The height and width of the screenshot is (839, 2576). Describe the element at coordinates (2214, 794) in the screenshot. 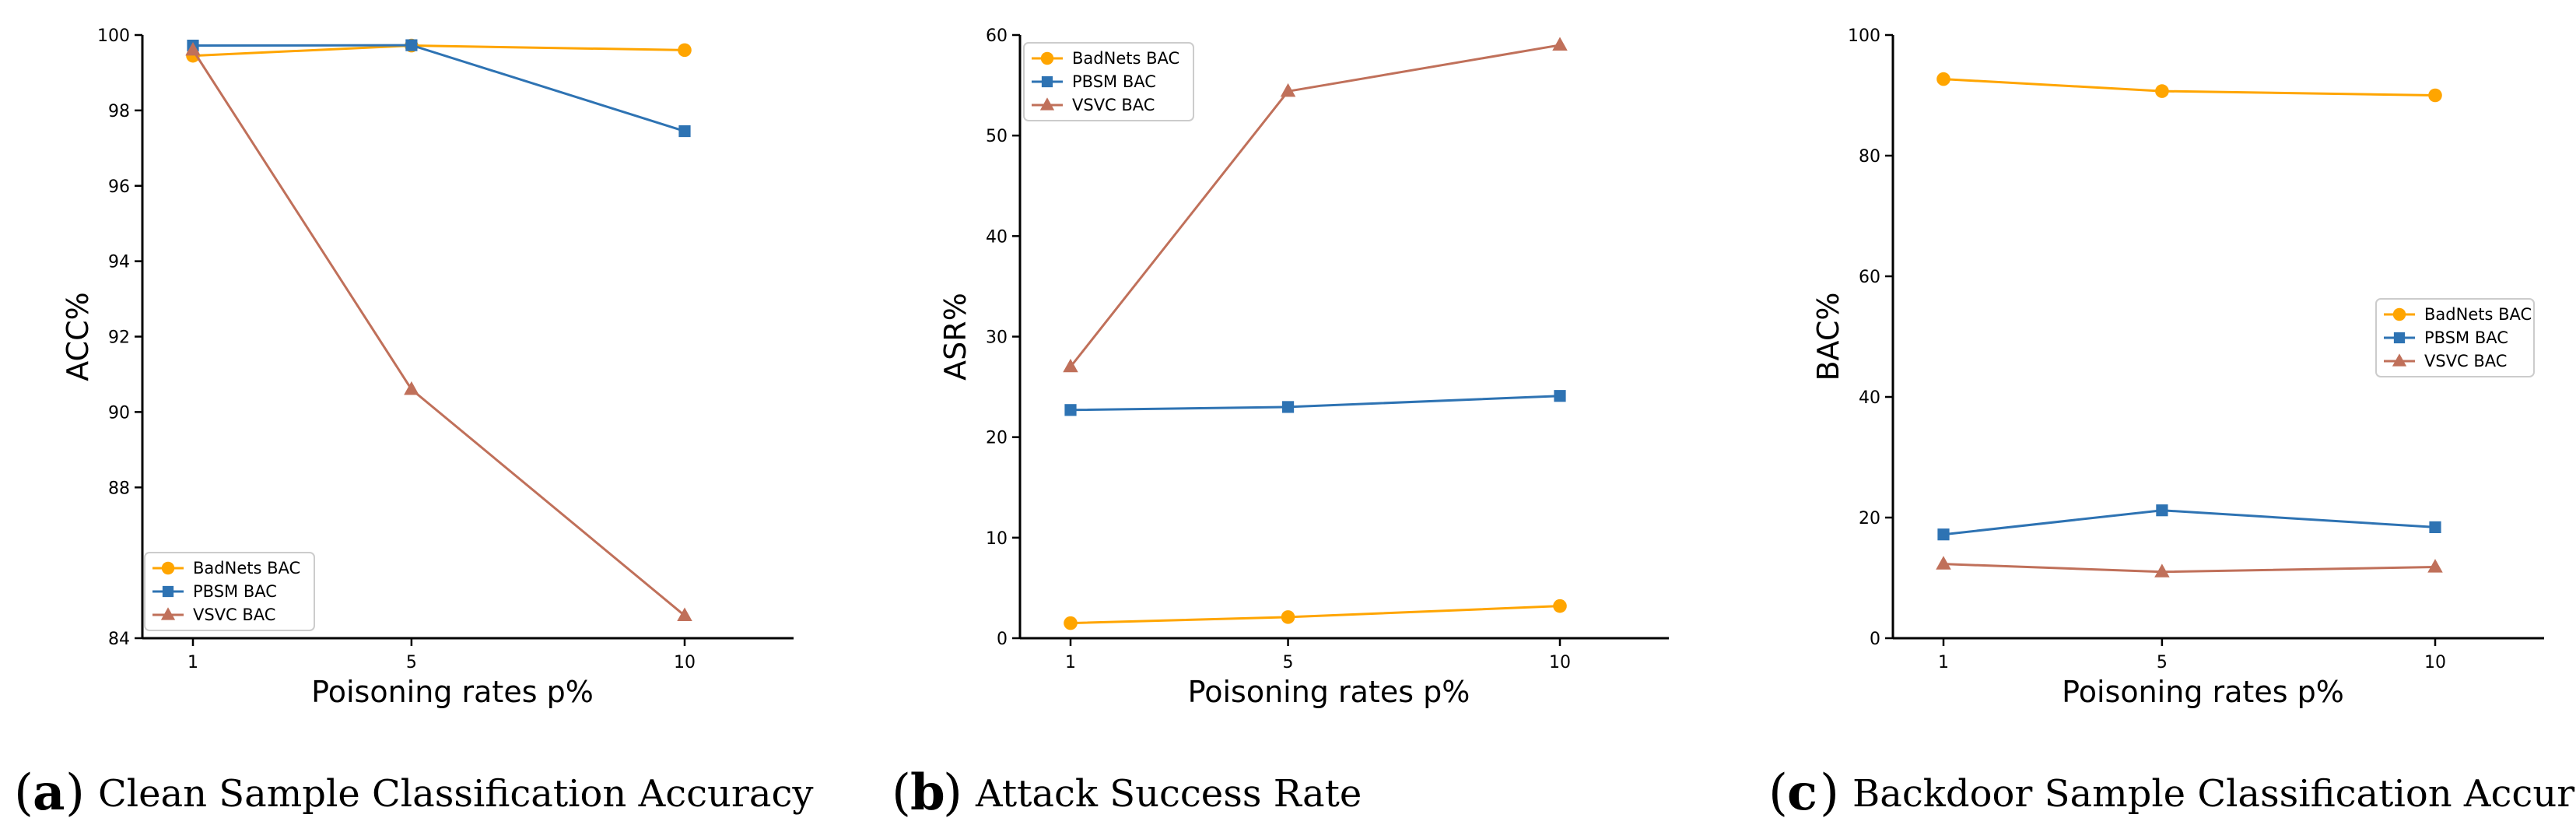

I see `caption-text: Backdoor Sample Classification Accuracy` at that location.